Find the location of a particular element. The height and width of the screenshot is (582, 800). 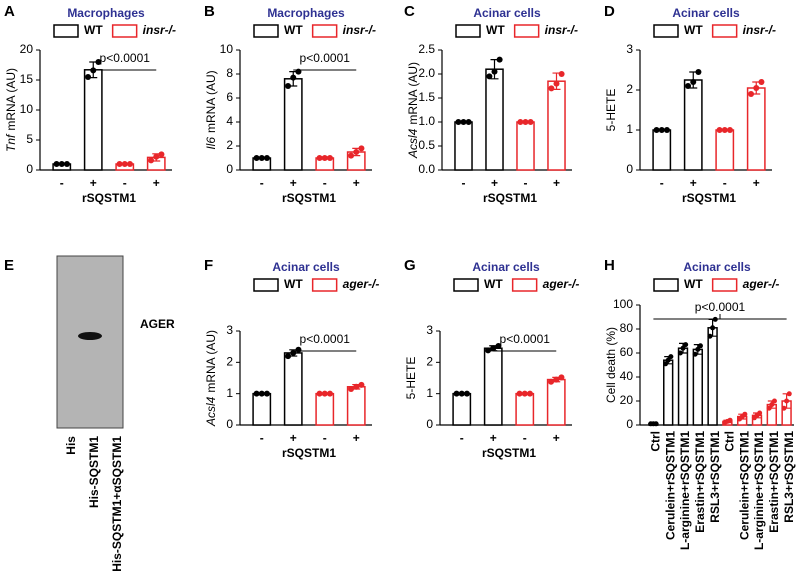

y-axis-label: 5-HETE is located at coordinates (611, 110).